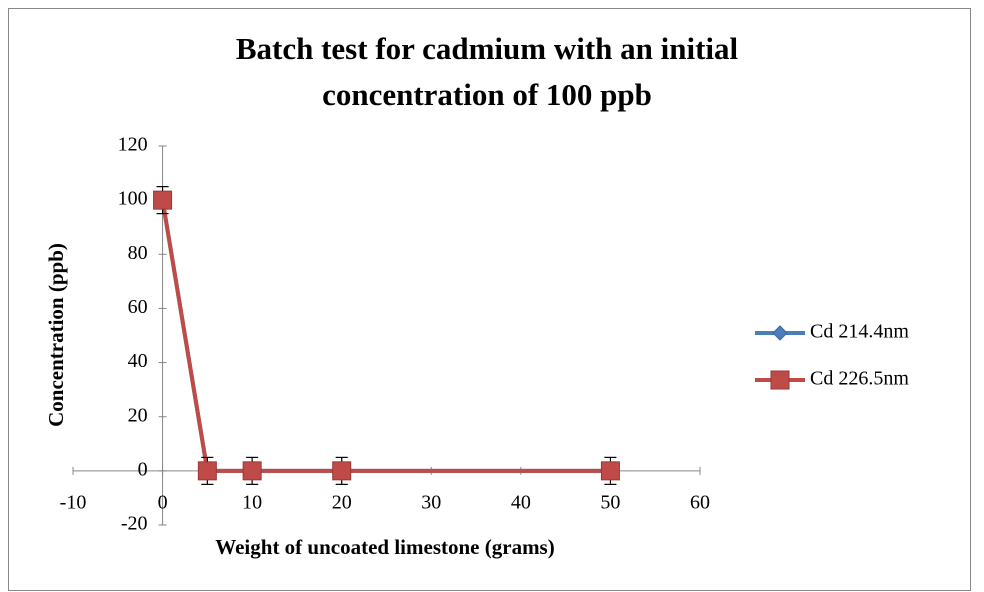 The width and height of the screenshot is (984, 592). Describe the element at coordinates (138, 415) in the screenshot. I see `y-tick-label: 20` at that location.